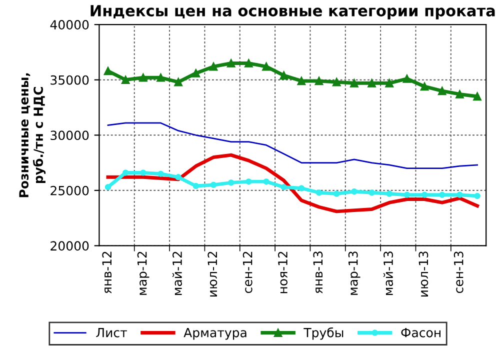  Describe the element at coordinates (388, 274) in the screenshot. I see `x-tick-label: май-13` at that location.